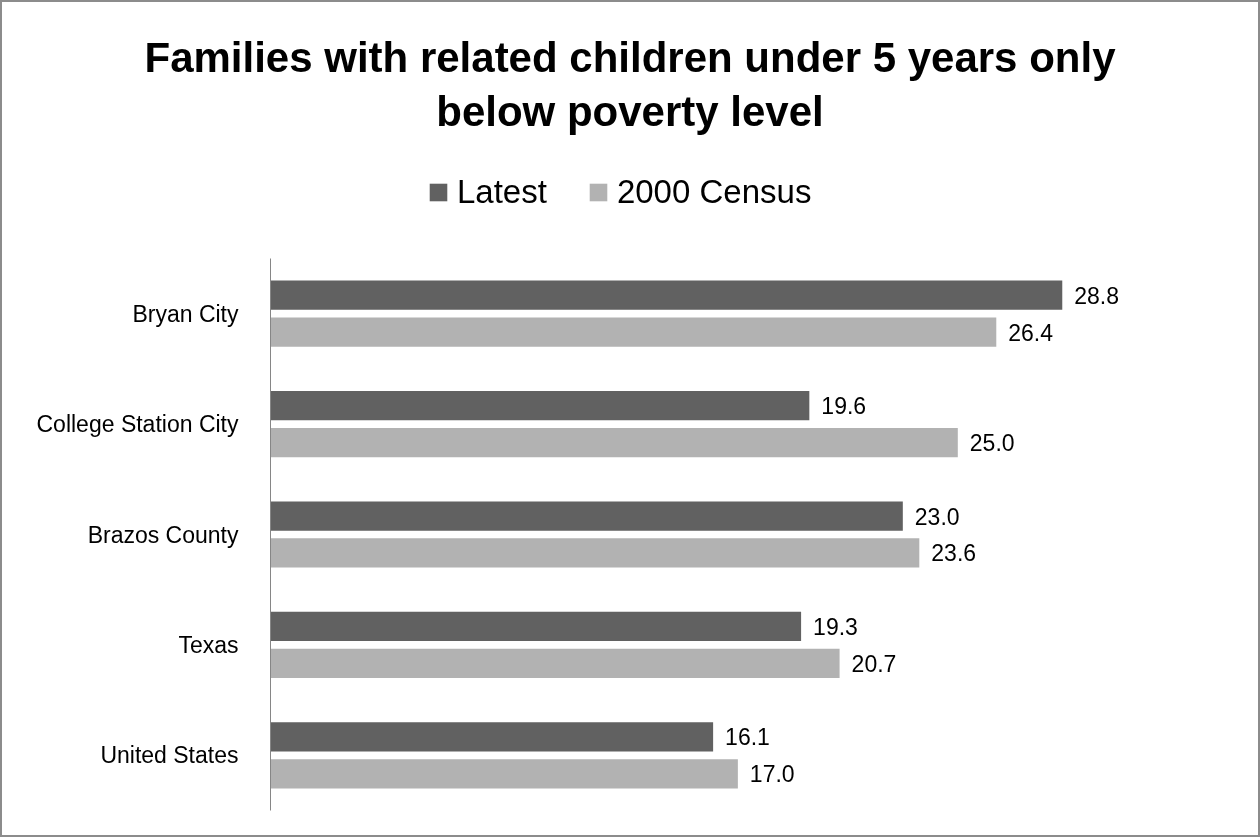 This screenshot has width=1260, height=837. What do you see at coordinates (502, 192) in the screenshot?
I see `legend-label: Latest` at bounding box center [502, 192].